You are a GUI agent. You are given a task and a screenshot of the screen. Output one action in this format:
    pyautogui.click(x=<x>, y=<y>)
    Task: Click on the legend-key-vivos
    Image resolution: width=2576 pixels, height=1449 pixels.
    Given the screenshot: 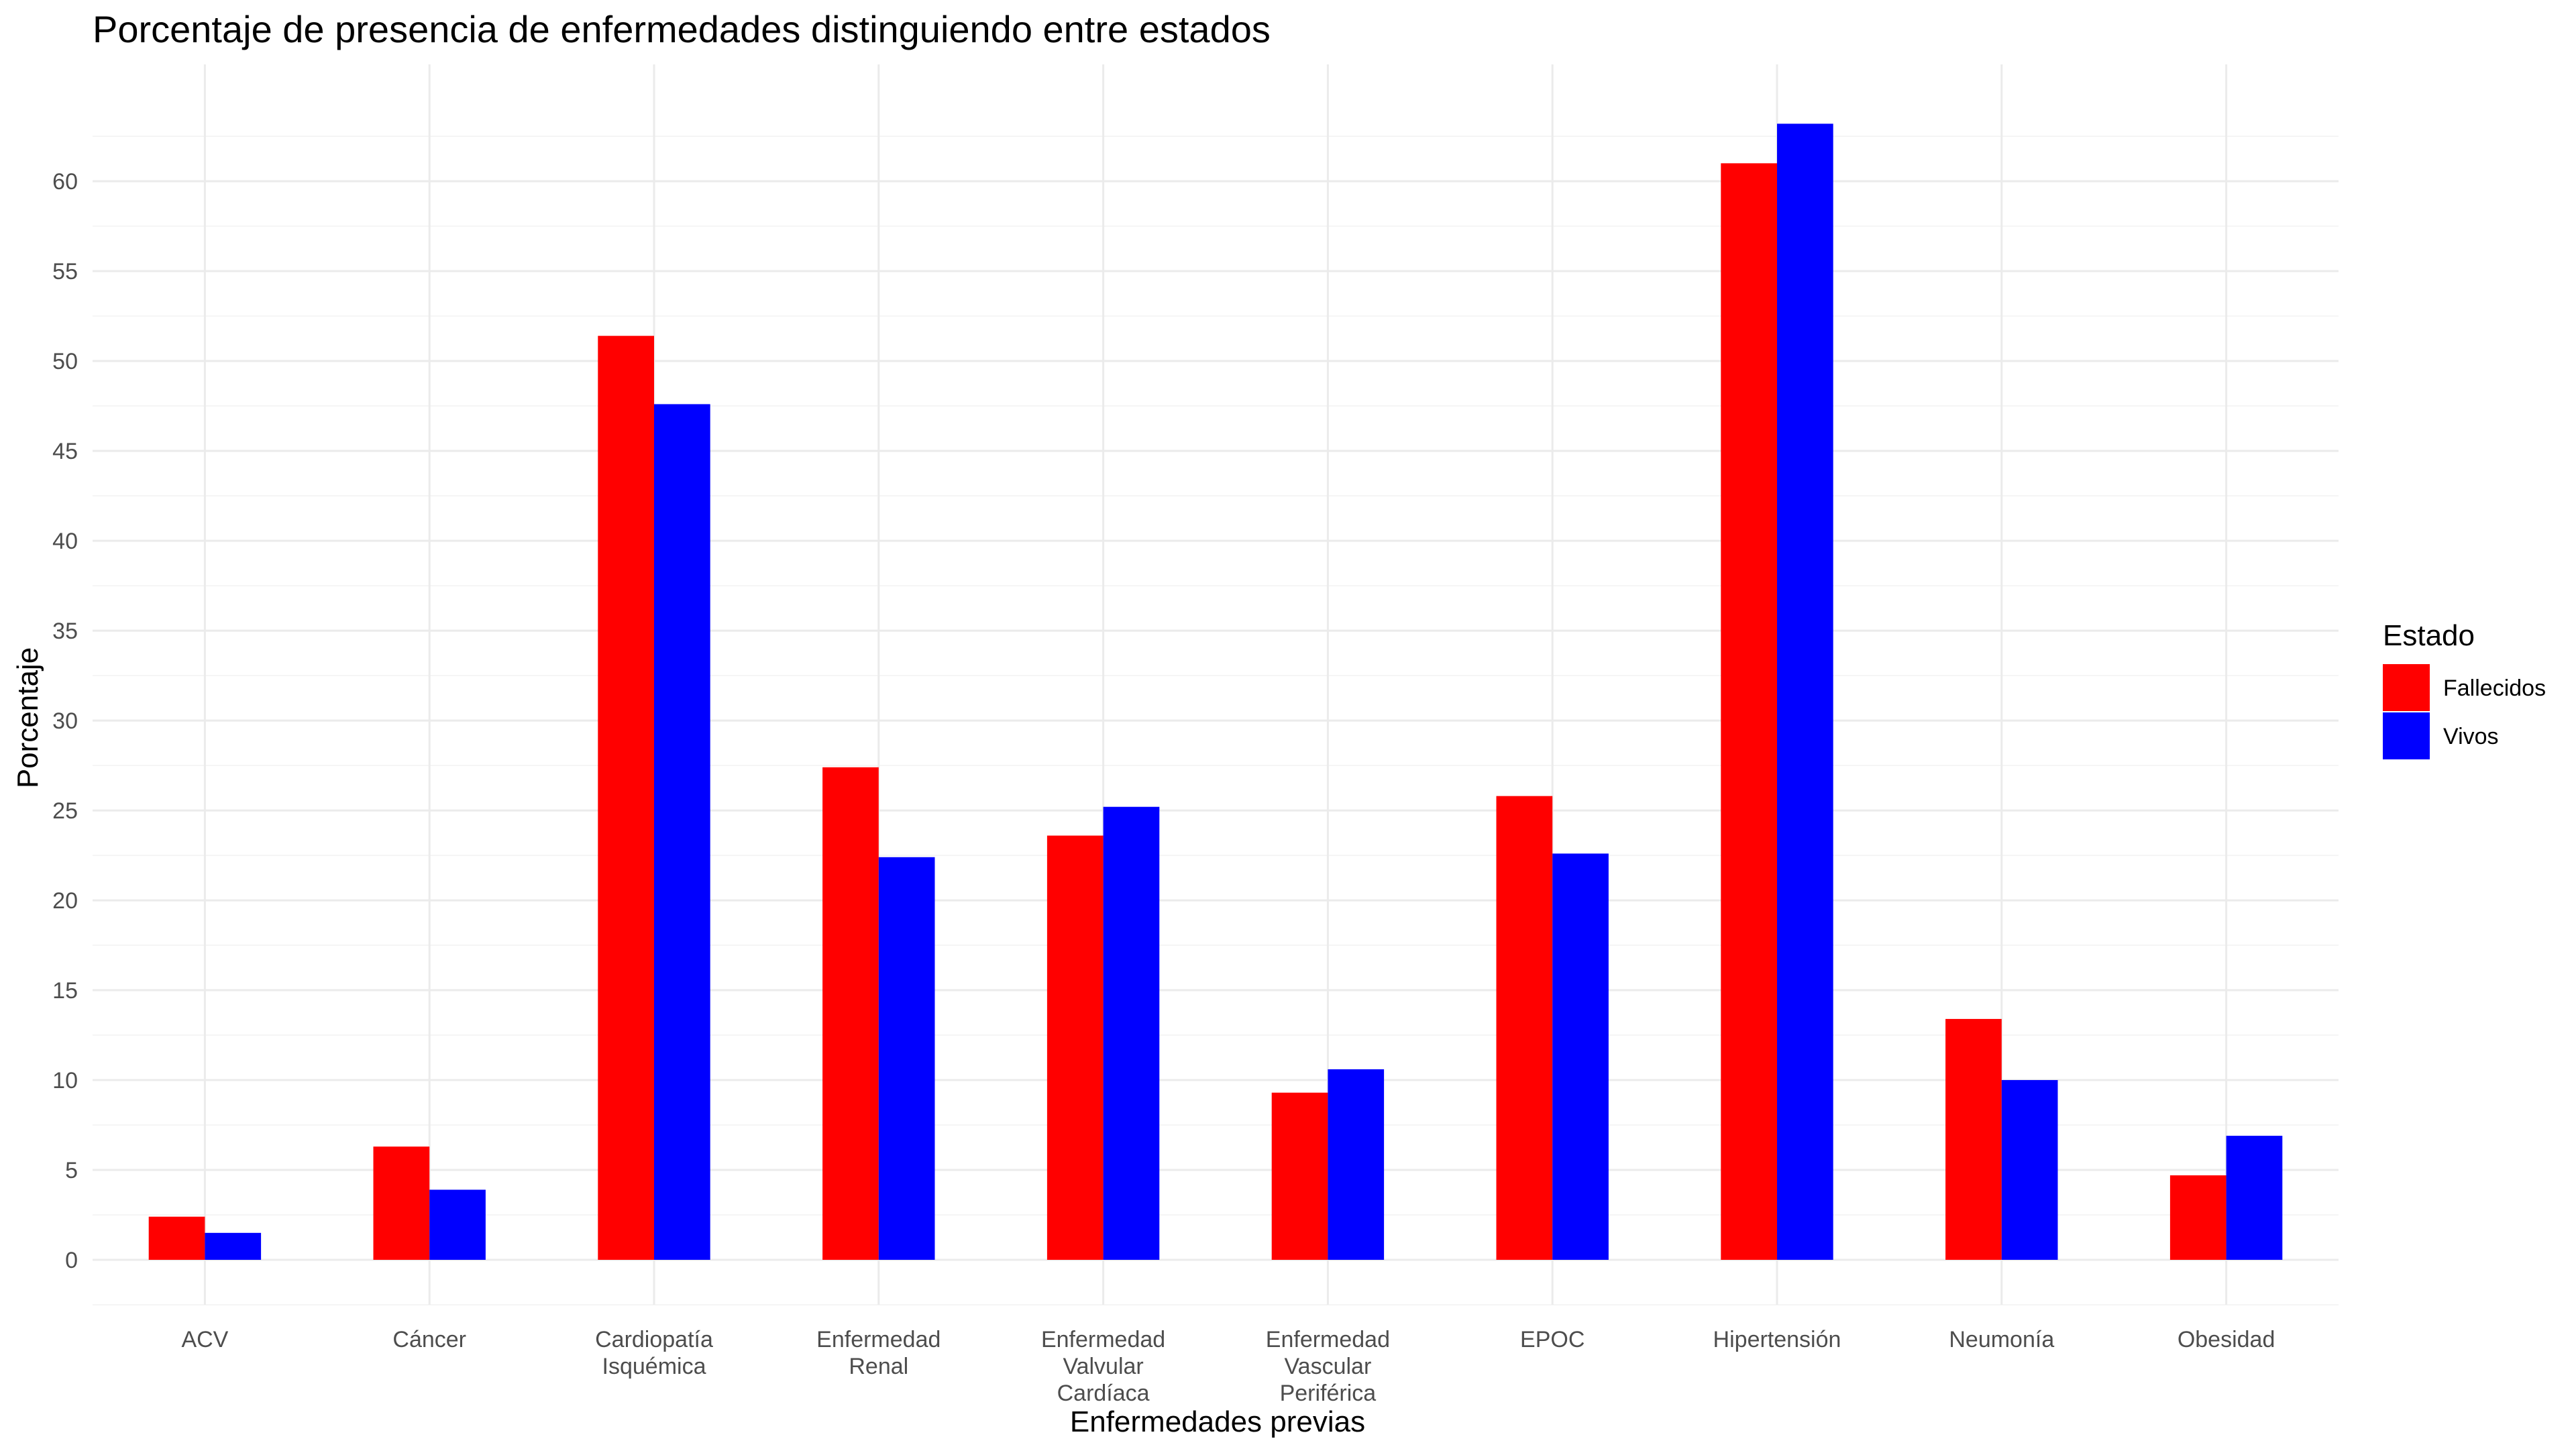 What is the action you would take?
    pyautogui.click(x=2406, y=735)
    